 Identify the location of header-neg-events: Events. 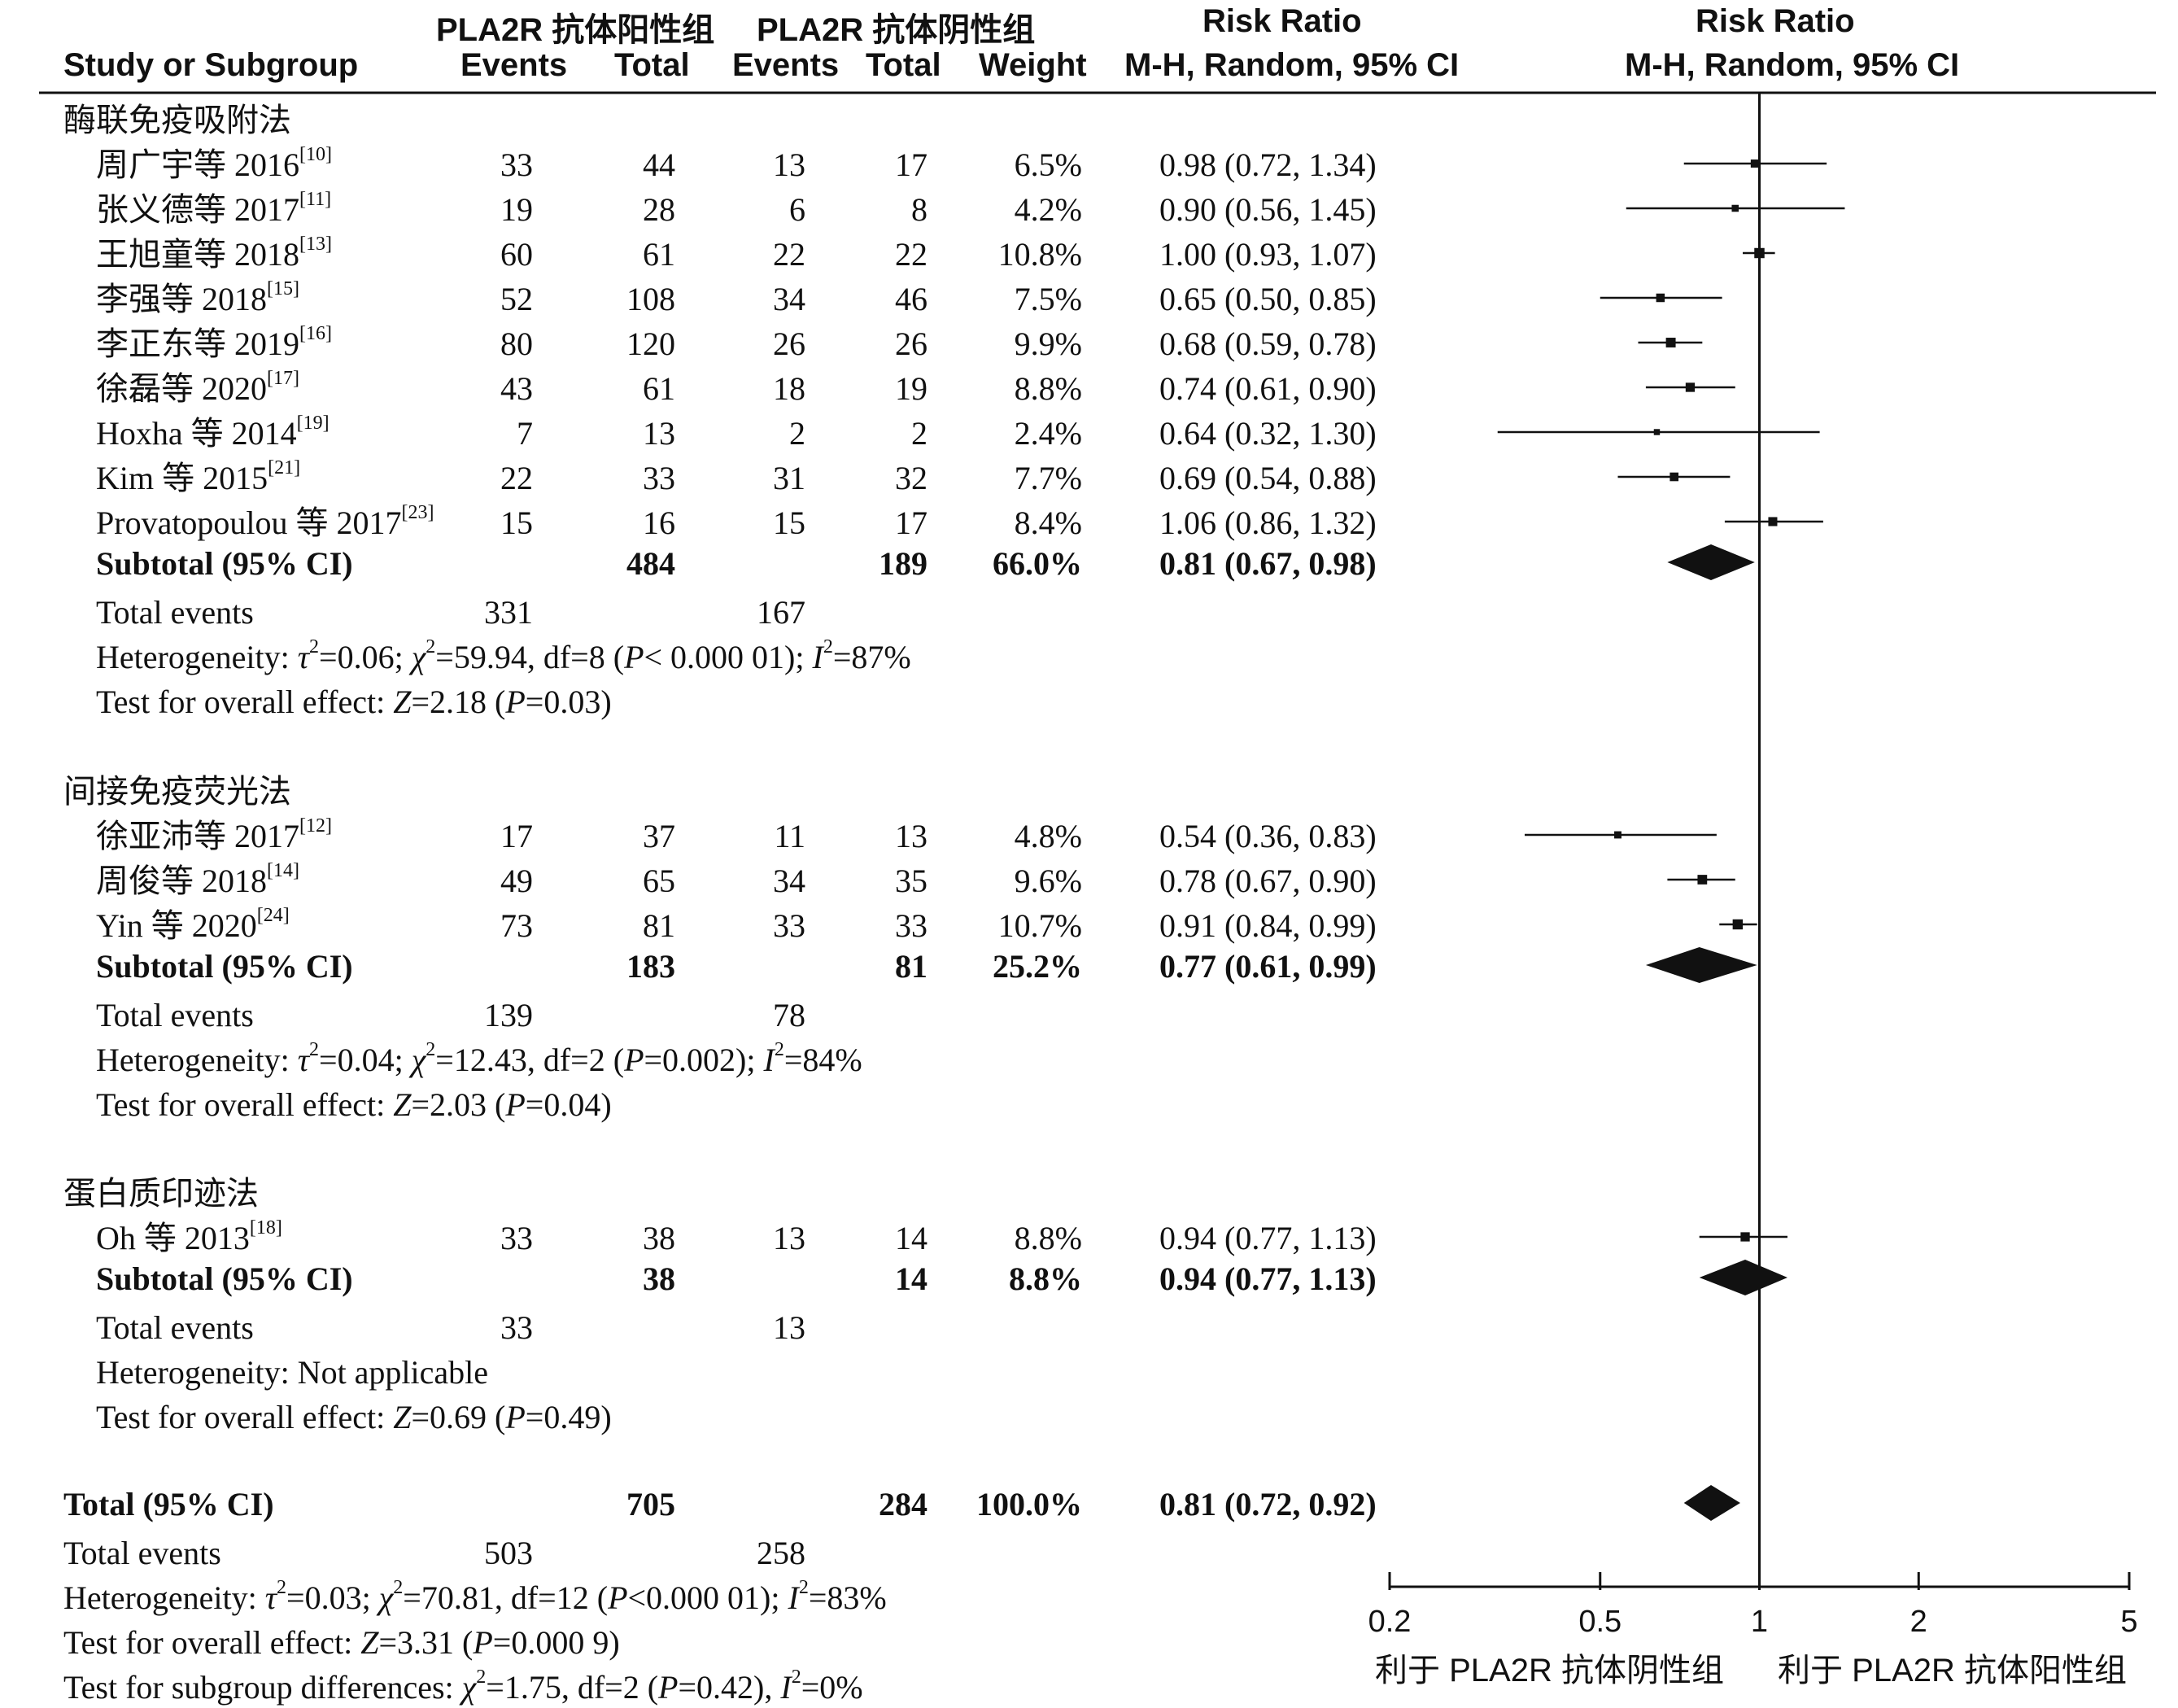
(786, 65).